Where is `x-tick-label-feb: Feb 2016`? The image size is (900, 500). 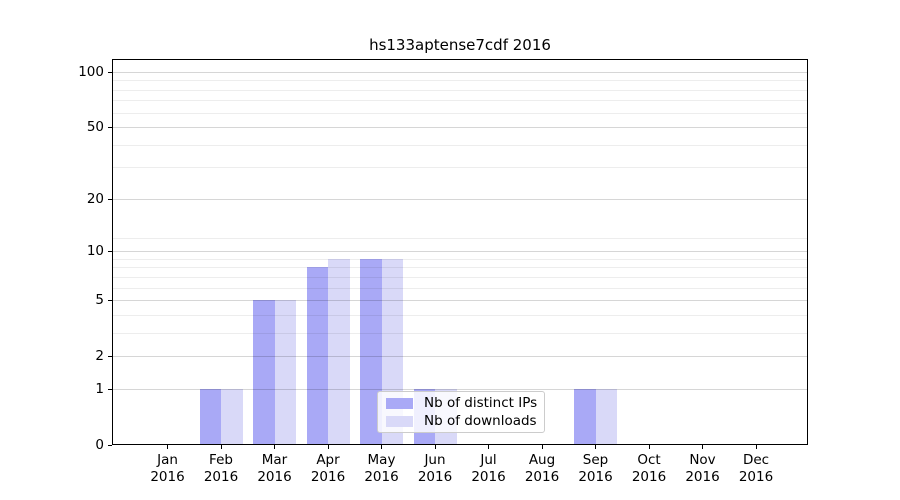
x-tick-label-feb: Feb 2016 is located at coordinates (221, 468).